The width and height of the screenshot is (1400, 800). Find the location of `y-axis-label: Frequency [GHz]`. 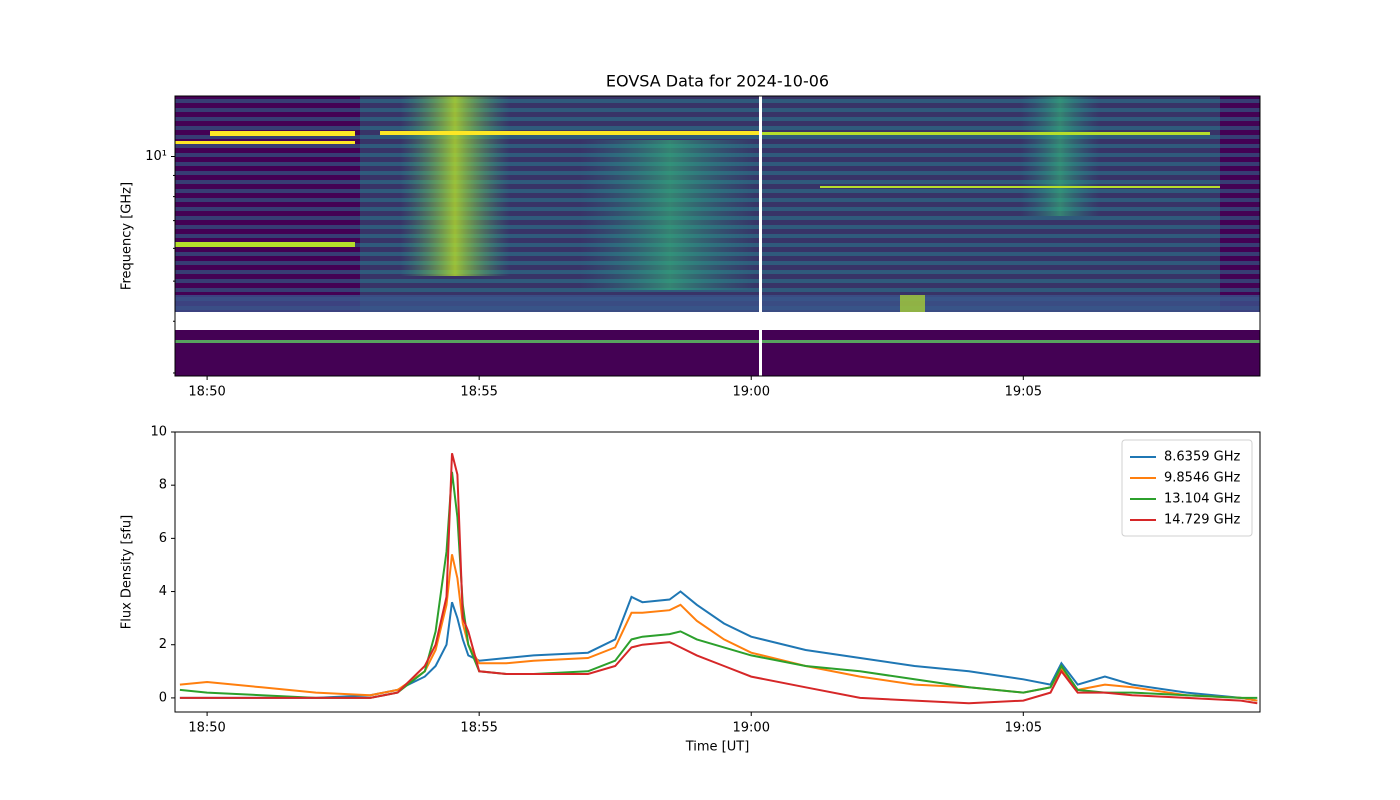

y-axis-label: Frequency [GHz] is located at coordinates (127, 236).